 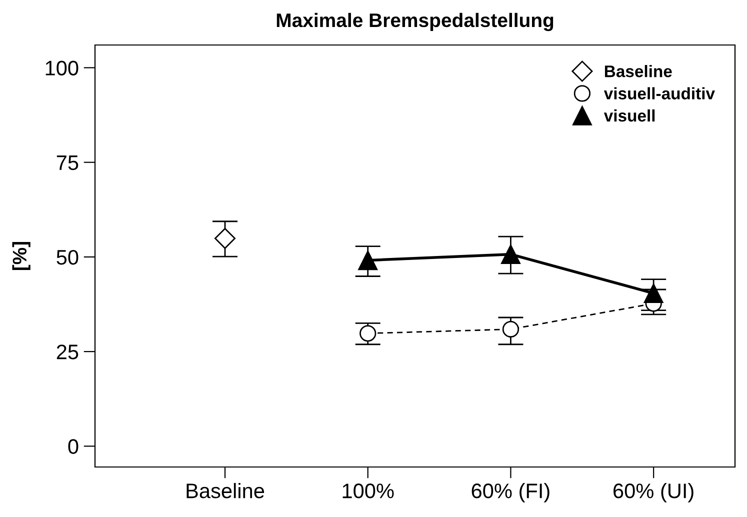 What do you see at coordinates (67, 257) in the screenshot?
I see `y-tick-label: 50` at bounding box center [67, 257].